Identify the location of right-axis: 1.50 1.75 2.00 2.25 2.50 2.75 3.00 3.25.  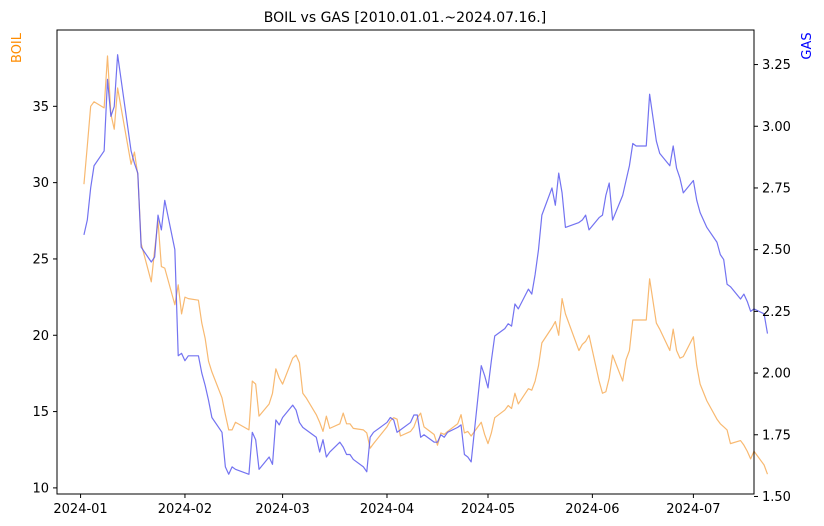
(772, 281).